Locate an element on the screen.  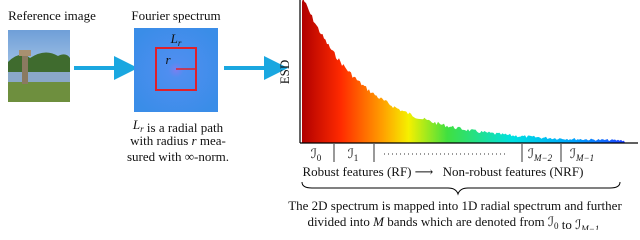
brace is located at coordinates (461, 188).